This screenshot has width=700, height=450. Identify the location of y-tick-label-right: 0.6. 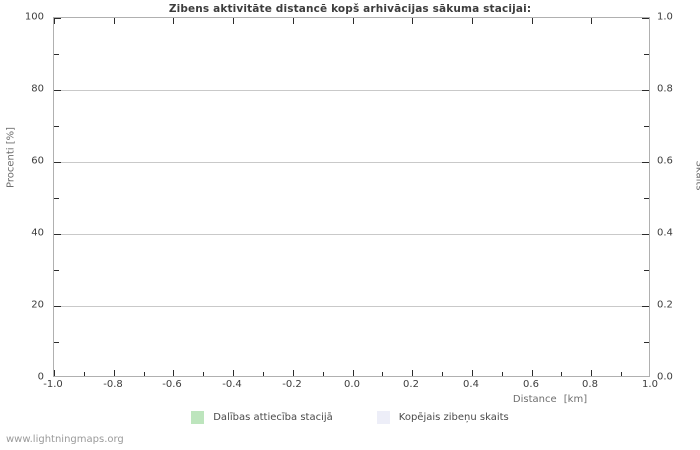
(665, 161).